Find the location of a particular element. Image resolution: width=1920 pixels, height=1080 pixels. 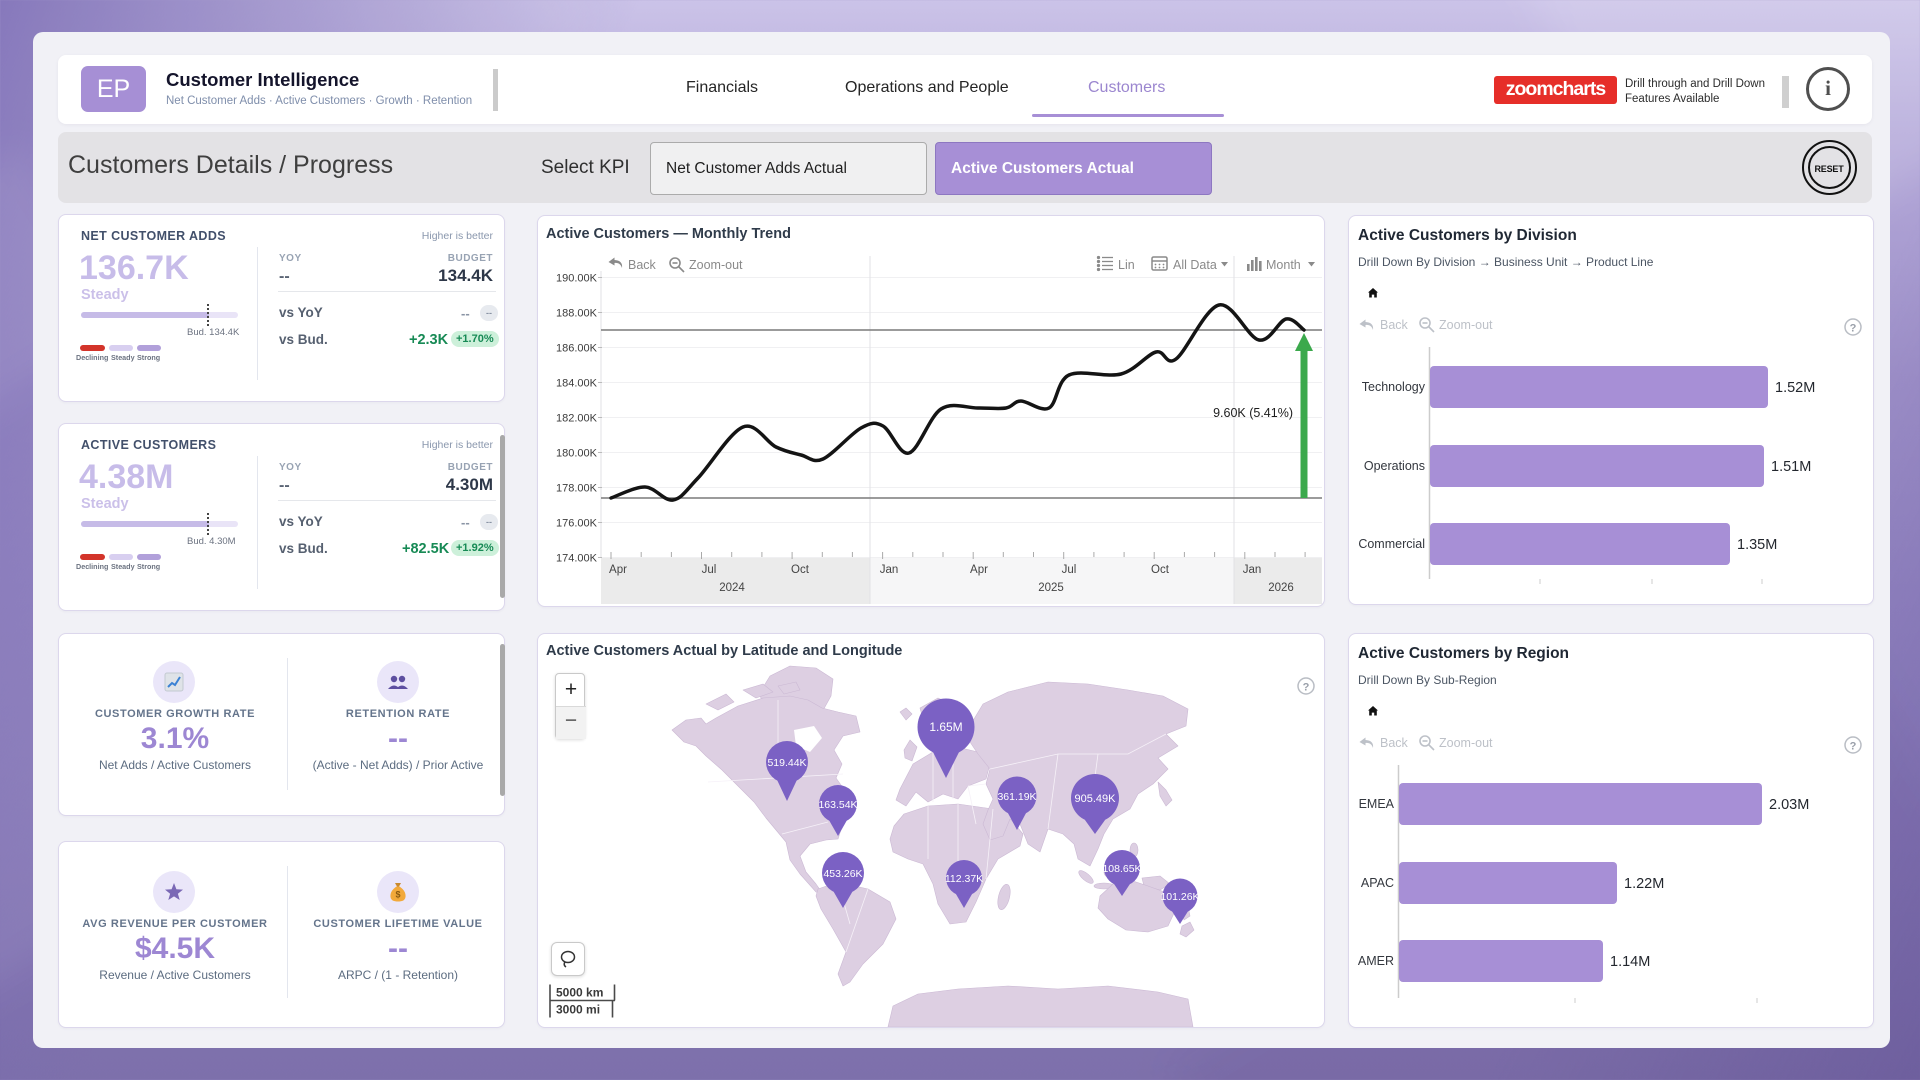

svg-text: 163.54K is located at coordinates (837, 805).